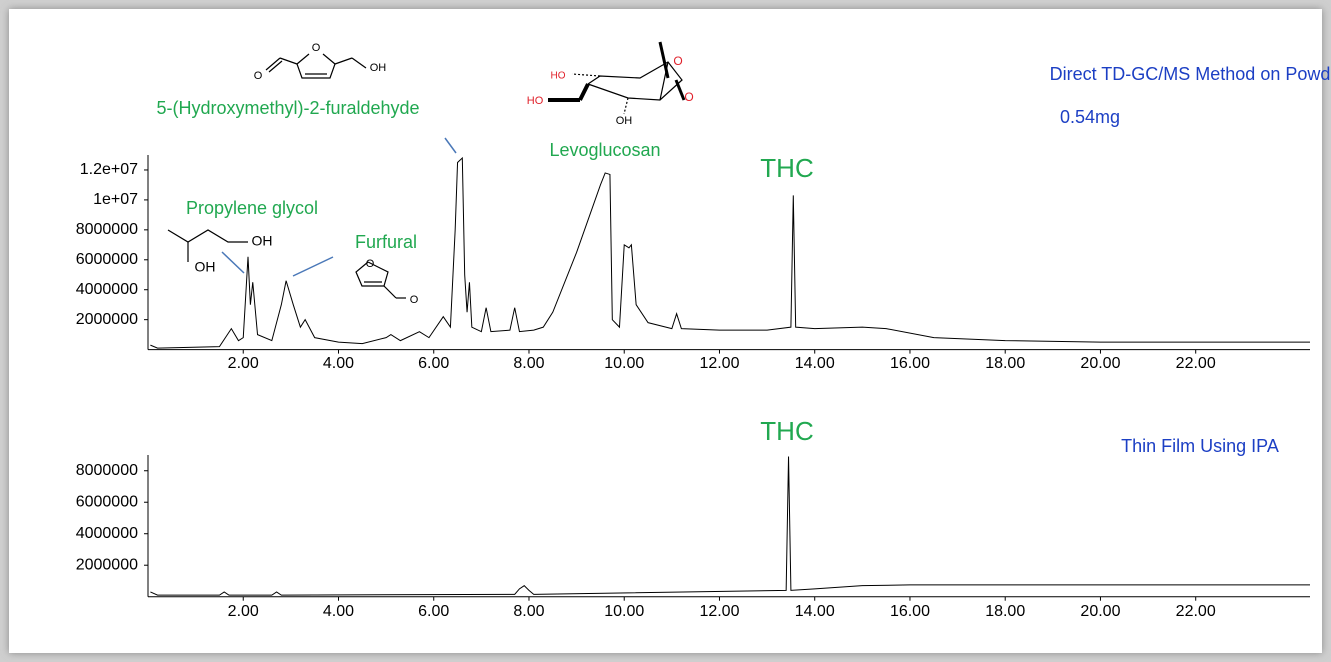  What do you see at coordinates (380, 280) in the screenshot?
I see `molecule-furfural` at bounding box center [380, 280].